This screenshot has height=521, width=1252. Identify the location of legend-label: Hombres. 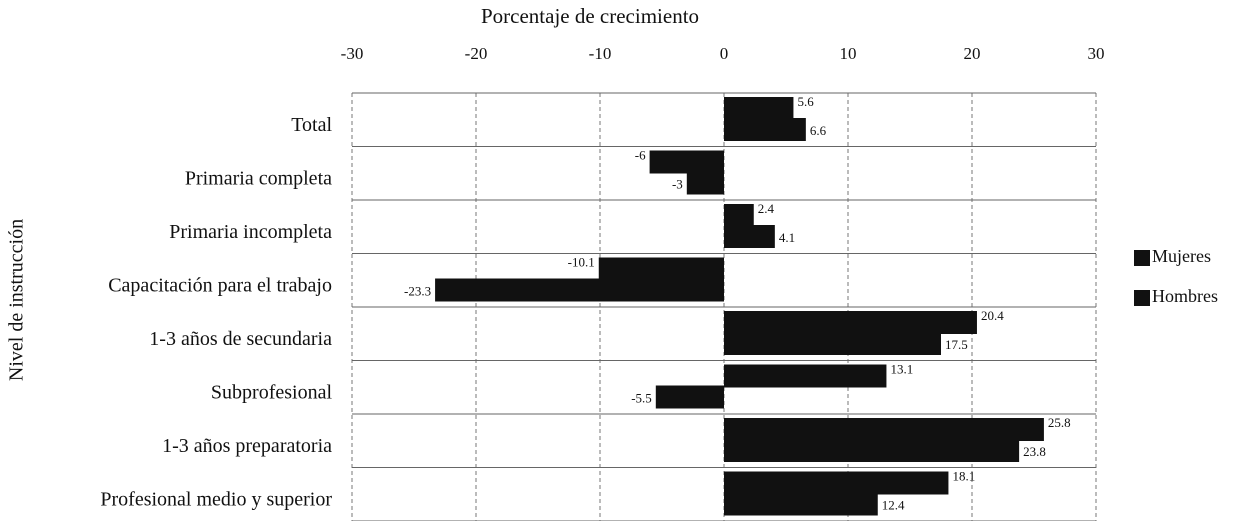
(1185, 296).